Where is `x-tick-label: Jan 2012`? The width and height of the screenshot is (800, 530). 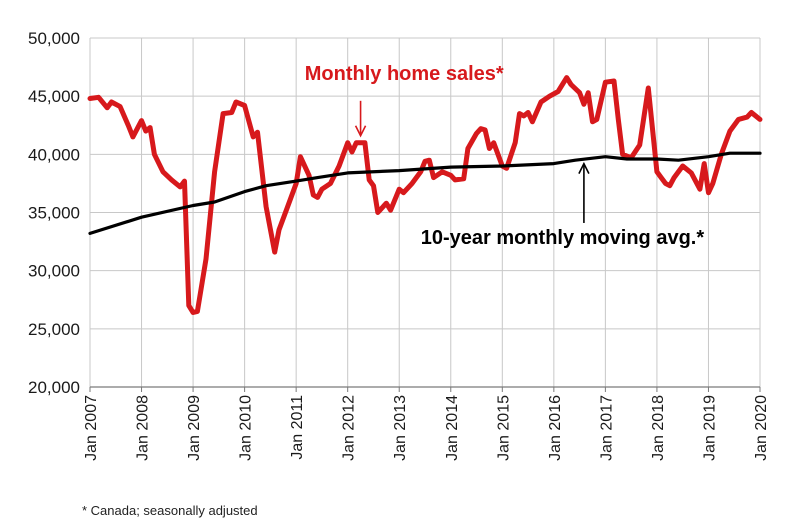 x-tick-label: Jan 2012 is located at coordinates (349, 428).